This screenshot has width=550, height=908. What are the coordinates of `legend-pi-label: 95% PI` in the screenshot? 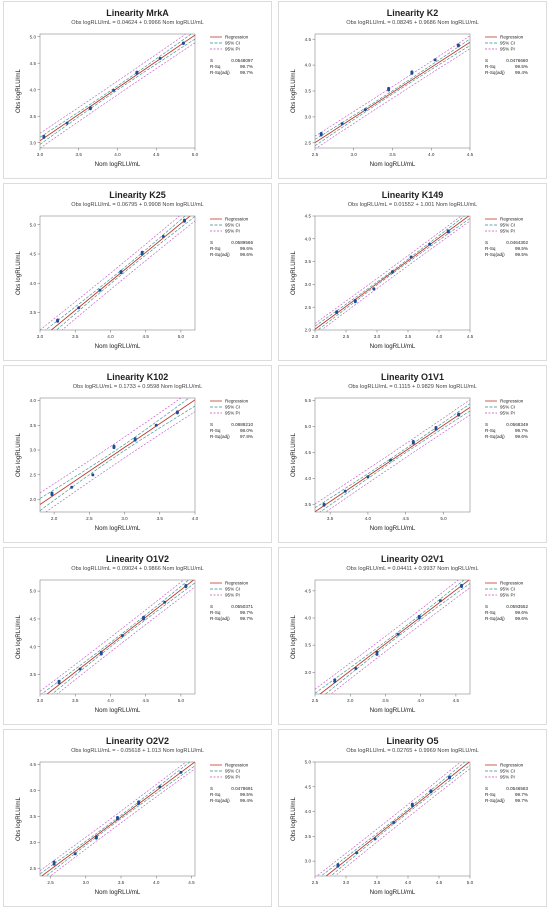 It's located at (507, 413).